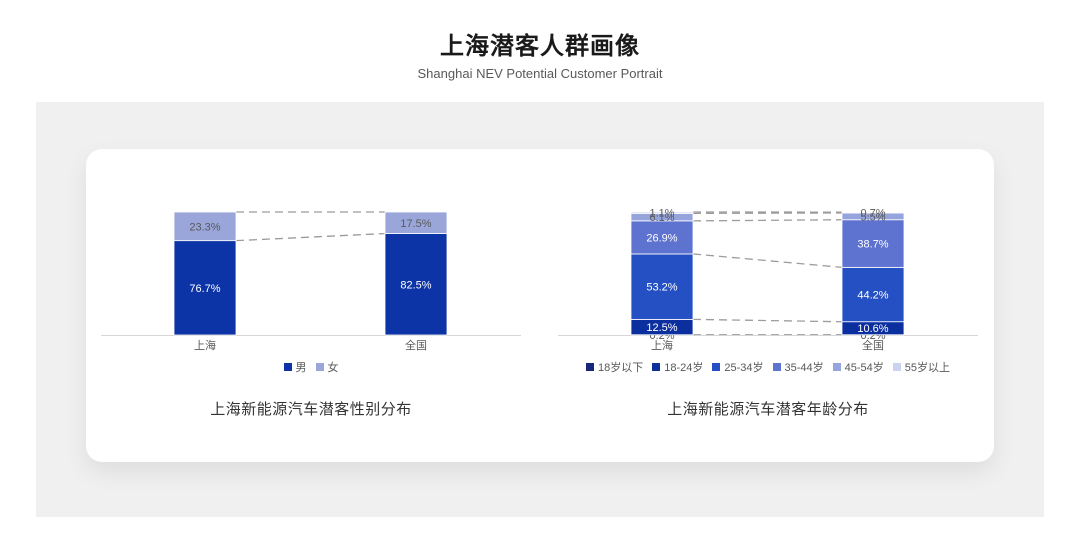 Image resolution: width=1080 pixels, height=547 pixels. Describe the element at coordinates (311, 367) in the screenshot. I see `gender-chart-legend: 男女` at that location.